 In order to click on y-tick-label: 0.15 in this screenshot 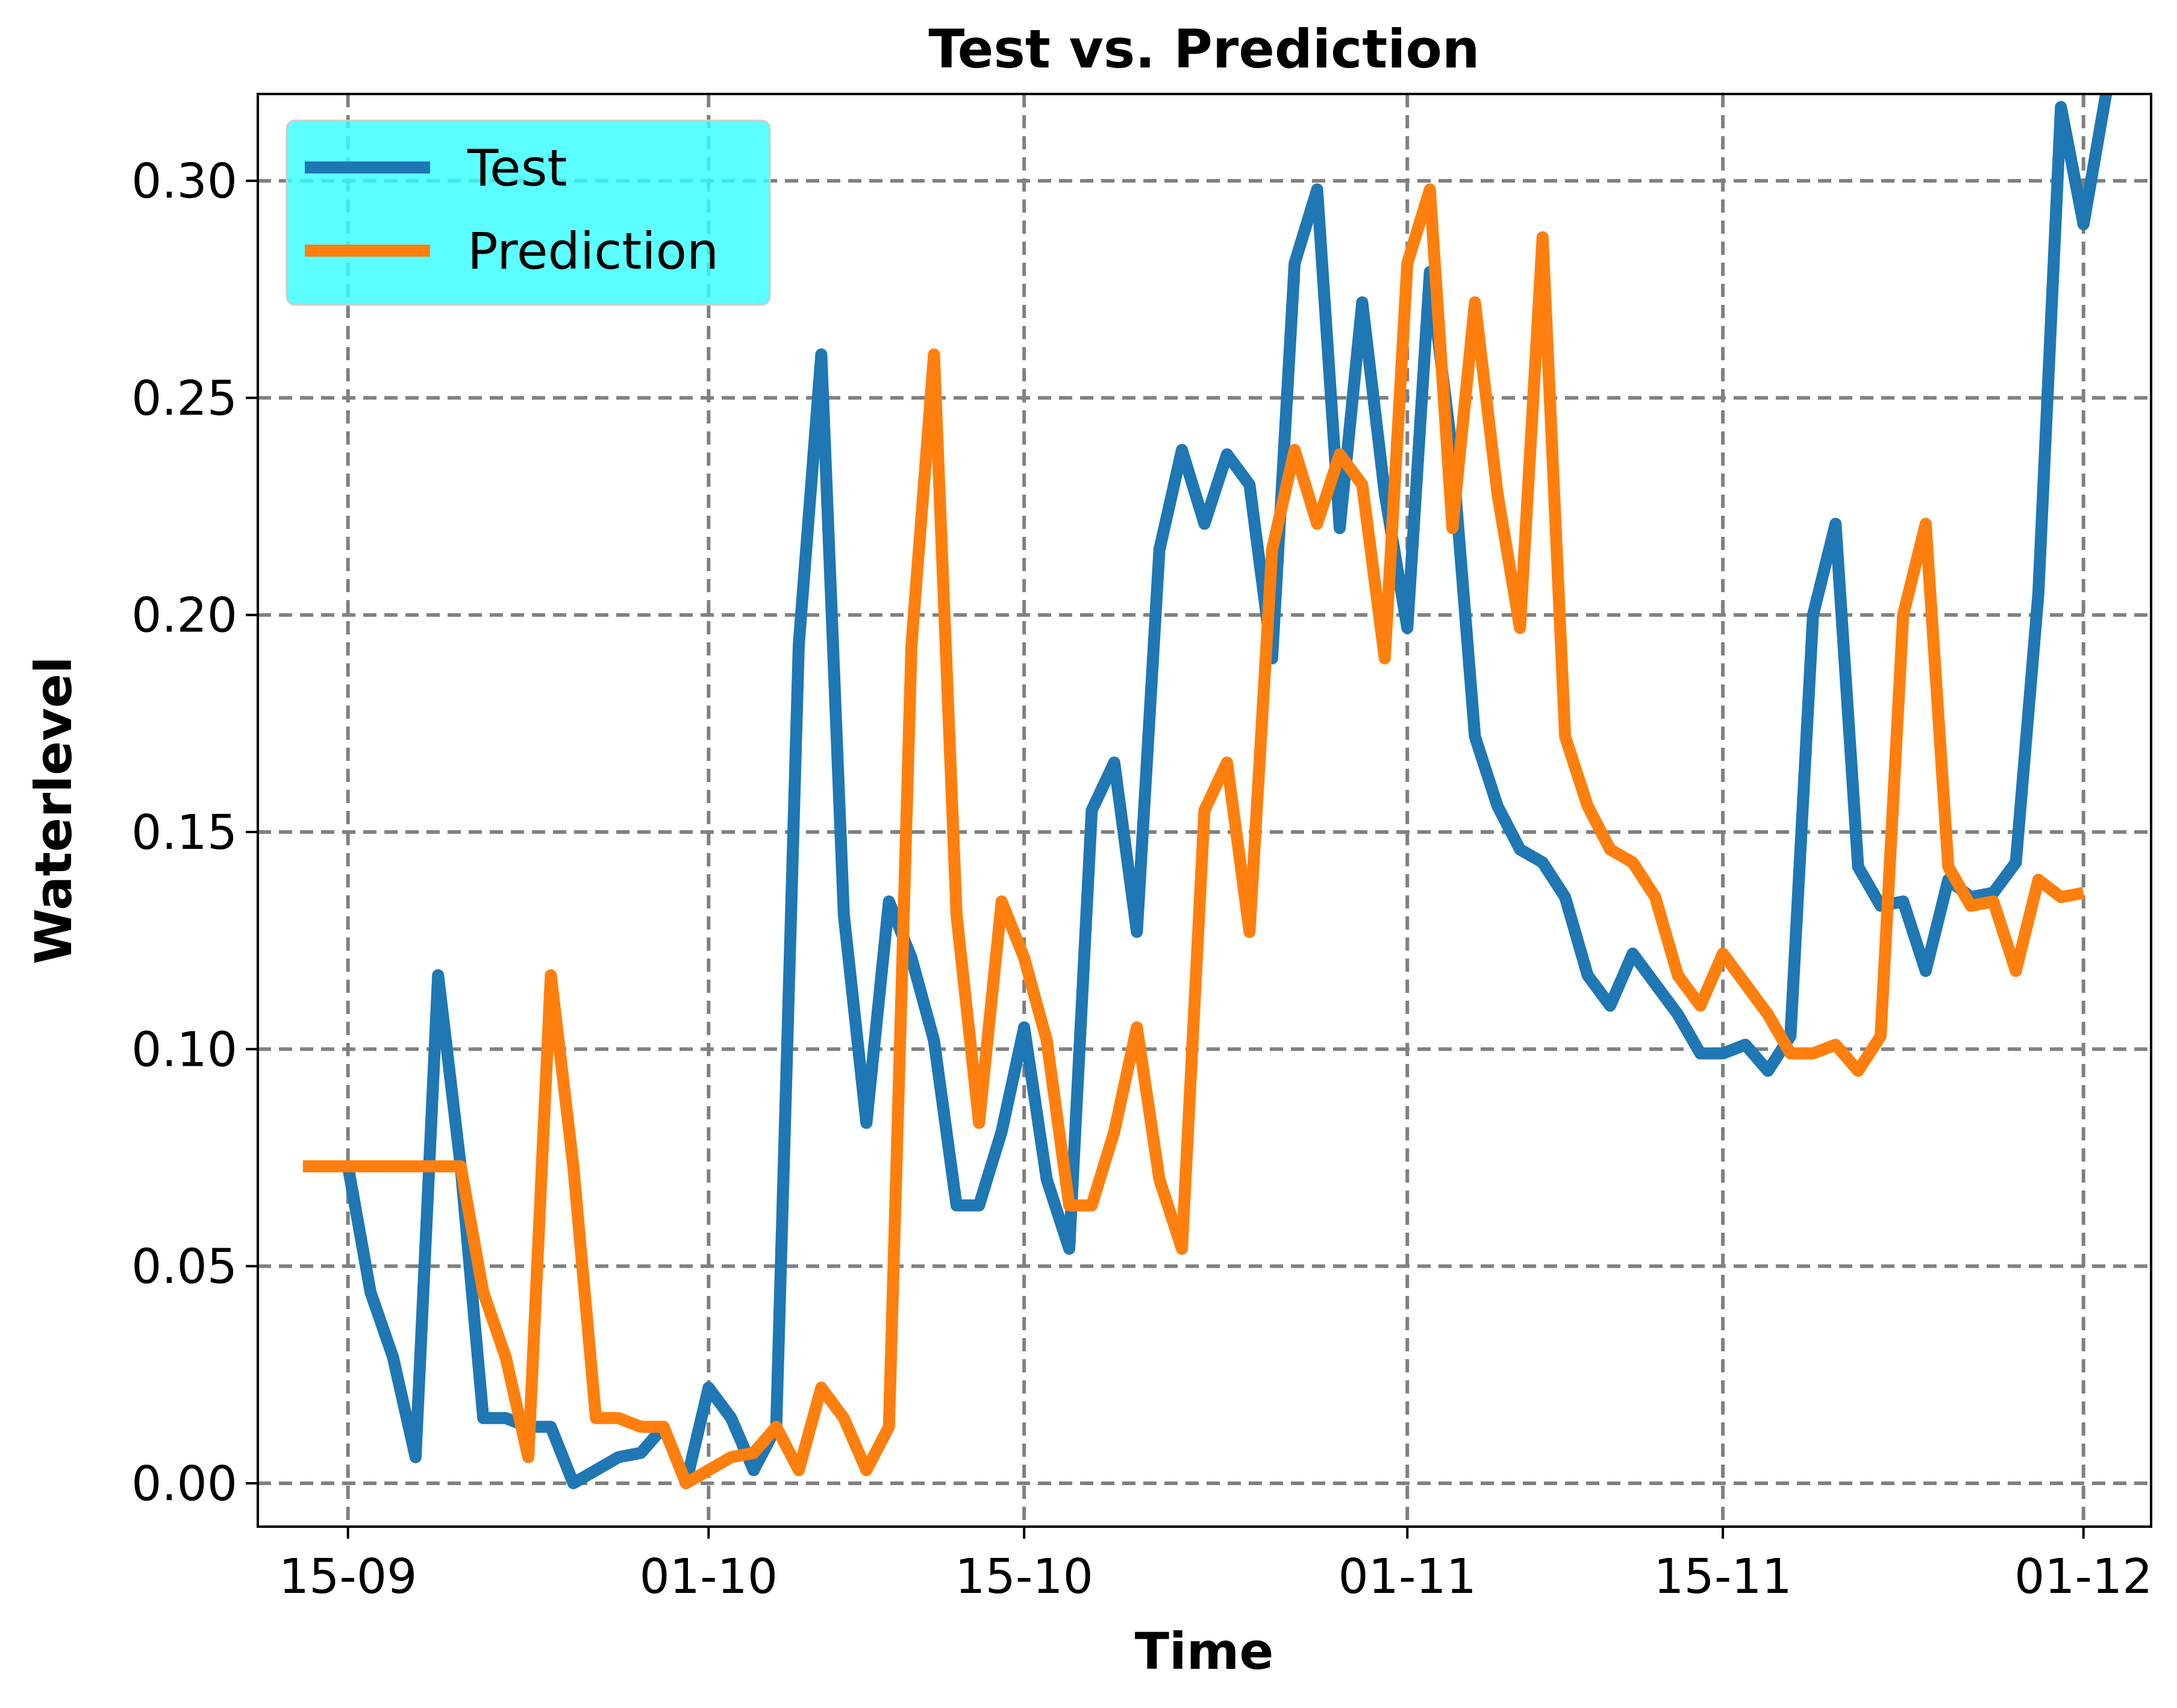, I will do `click(184, 833)`.